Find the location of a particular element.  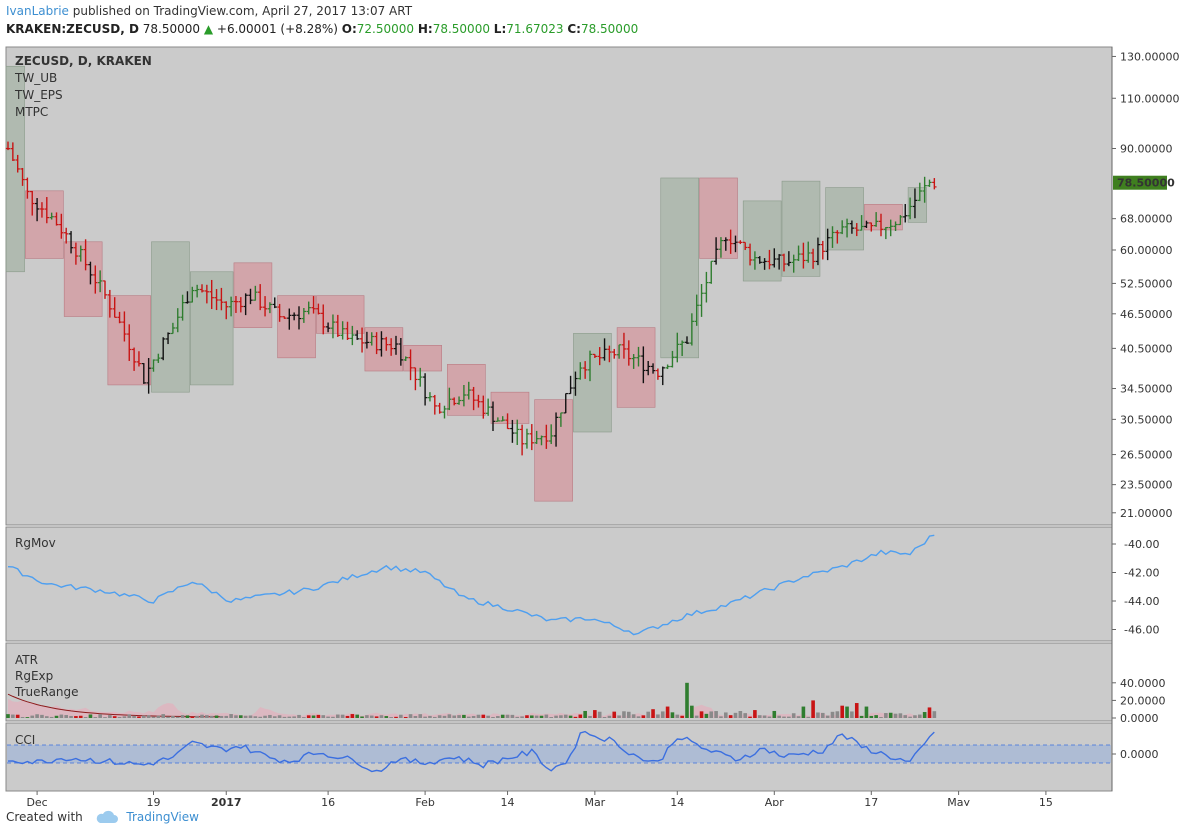

last-price-tag is located at coordinates (1140, 182).